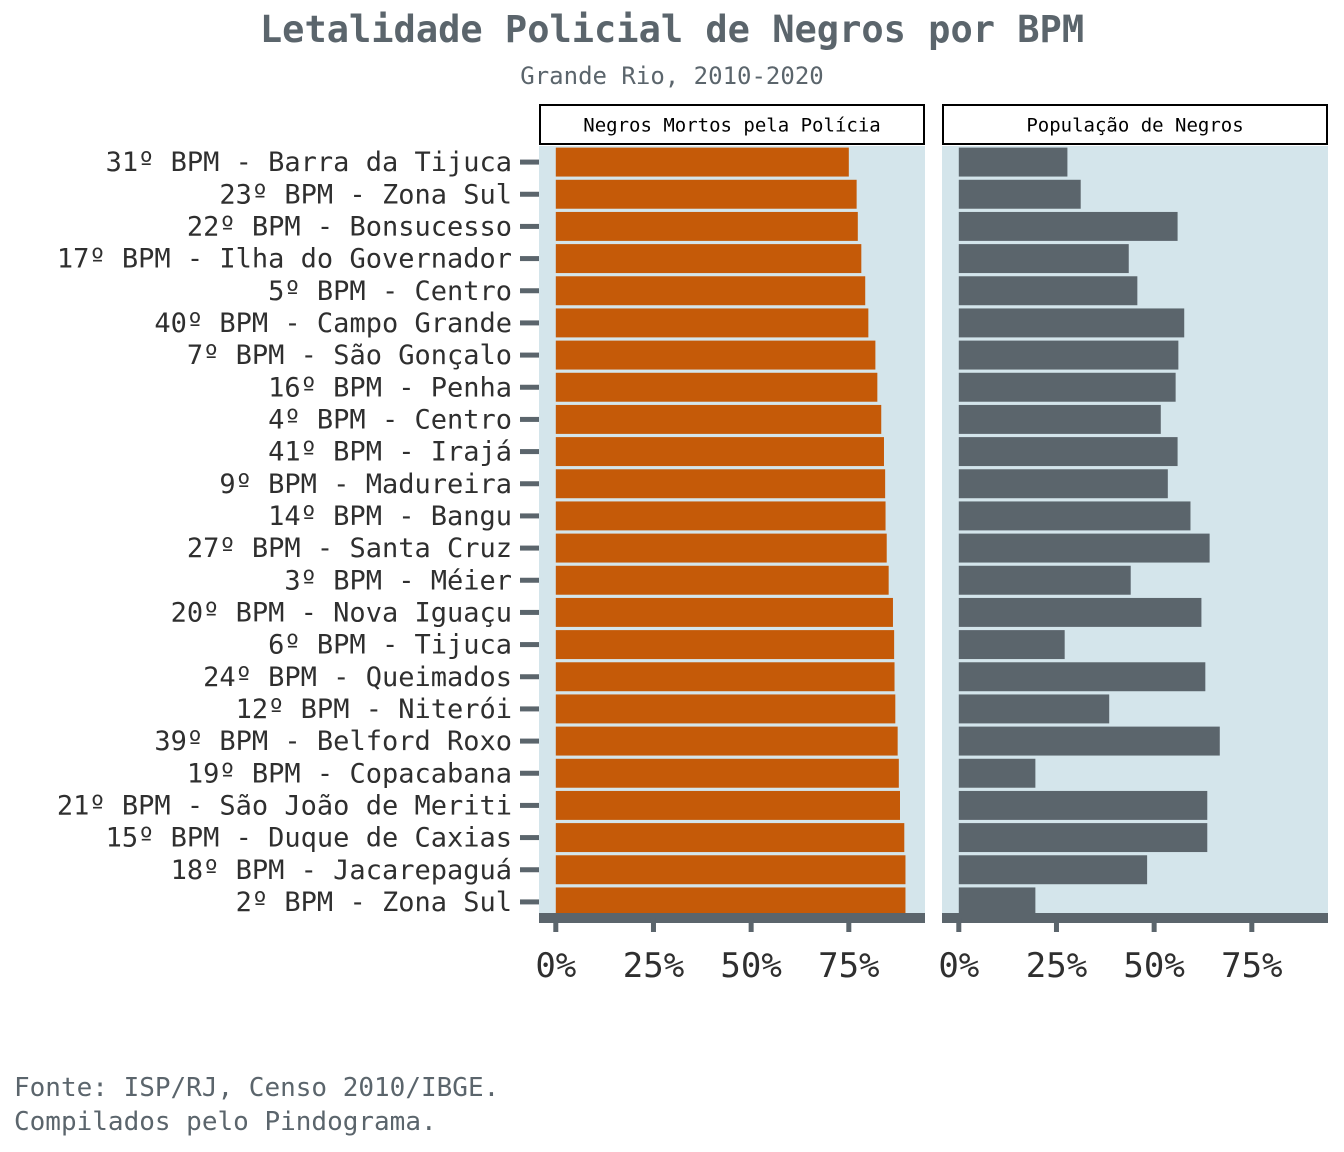  Describe the element at coordinates (390, 452) in the screenshot. I see `y-tick-label: 41º BPM - Irajá` at that location.